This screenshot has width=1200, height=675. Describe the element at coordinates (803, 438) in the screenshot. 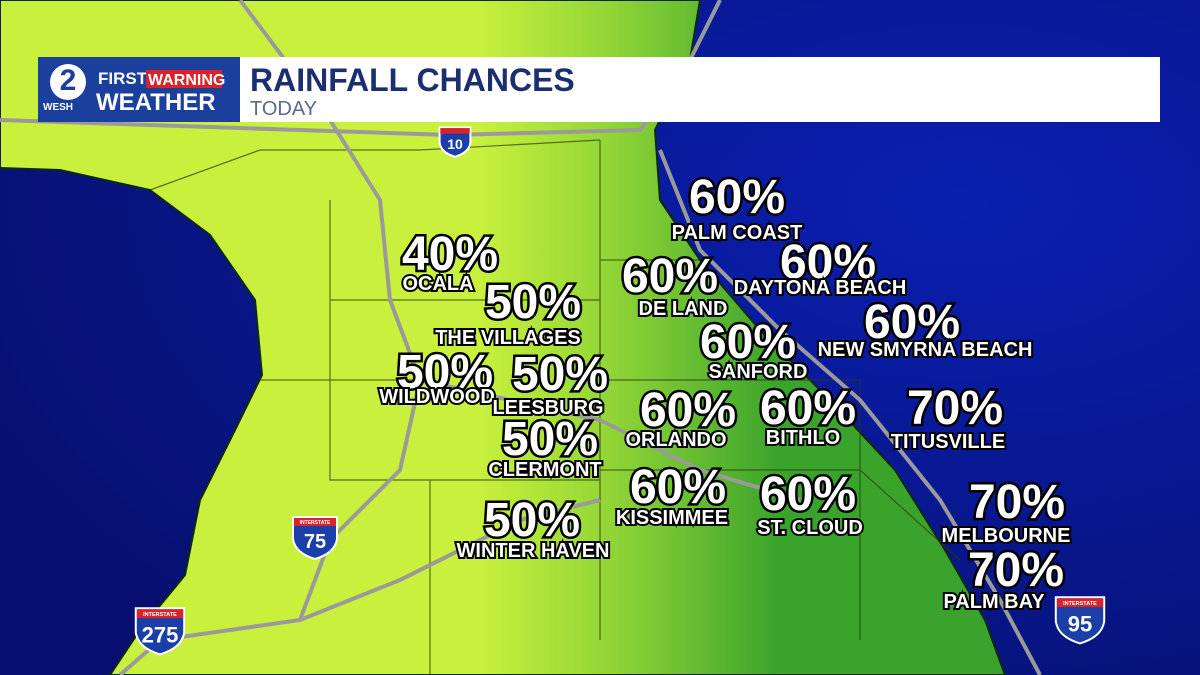

I see `city-name: BITHLO` at that location.